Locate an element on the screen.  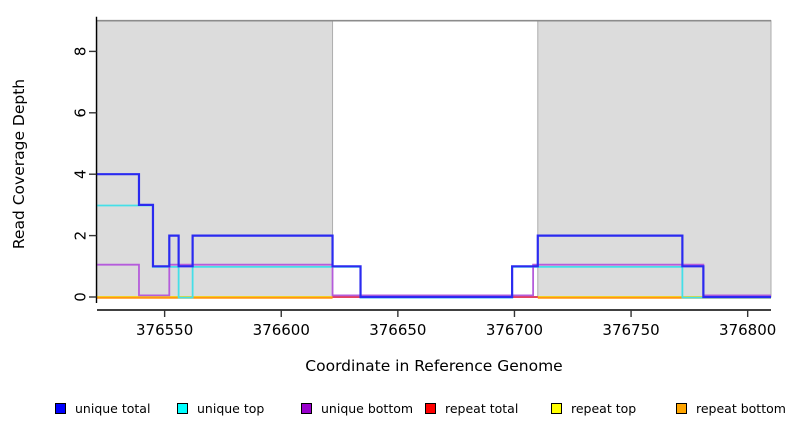
legend-label: unique total is located at coordinates (113, 408).